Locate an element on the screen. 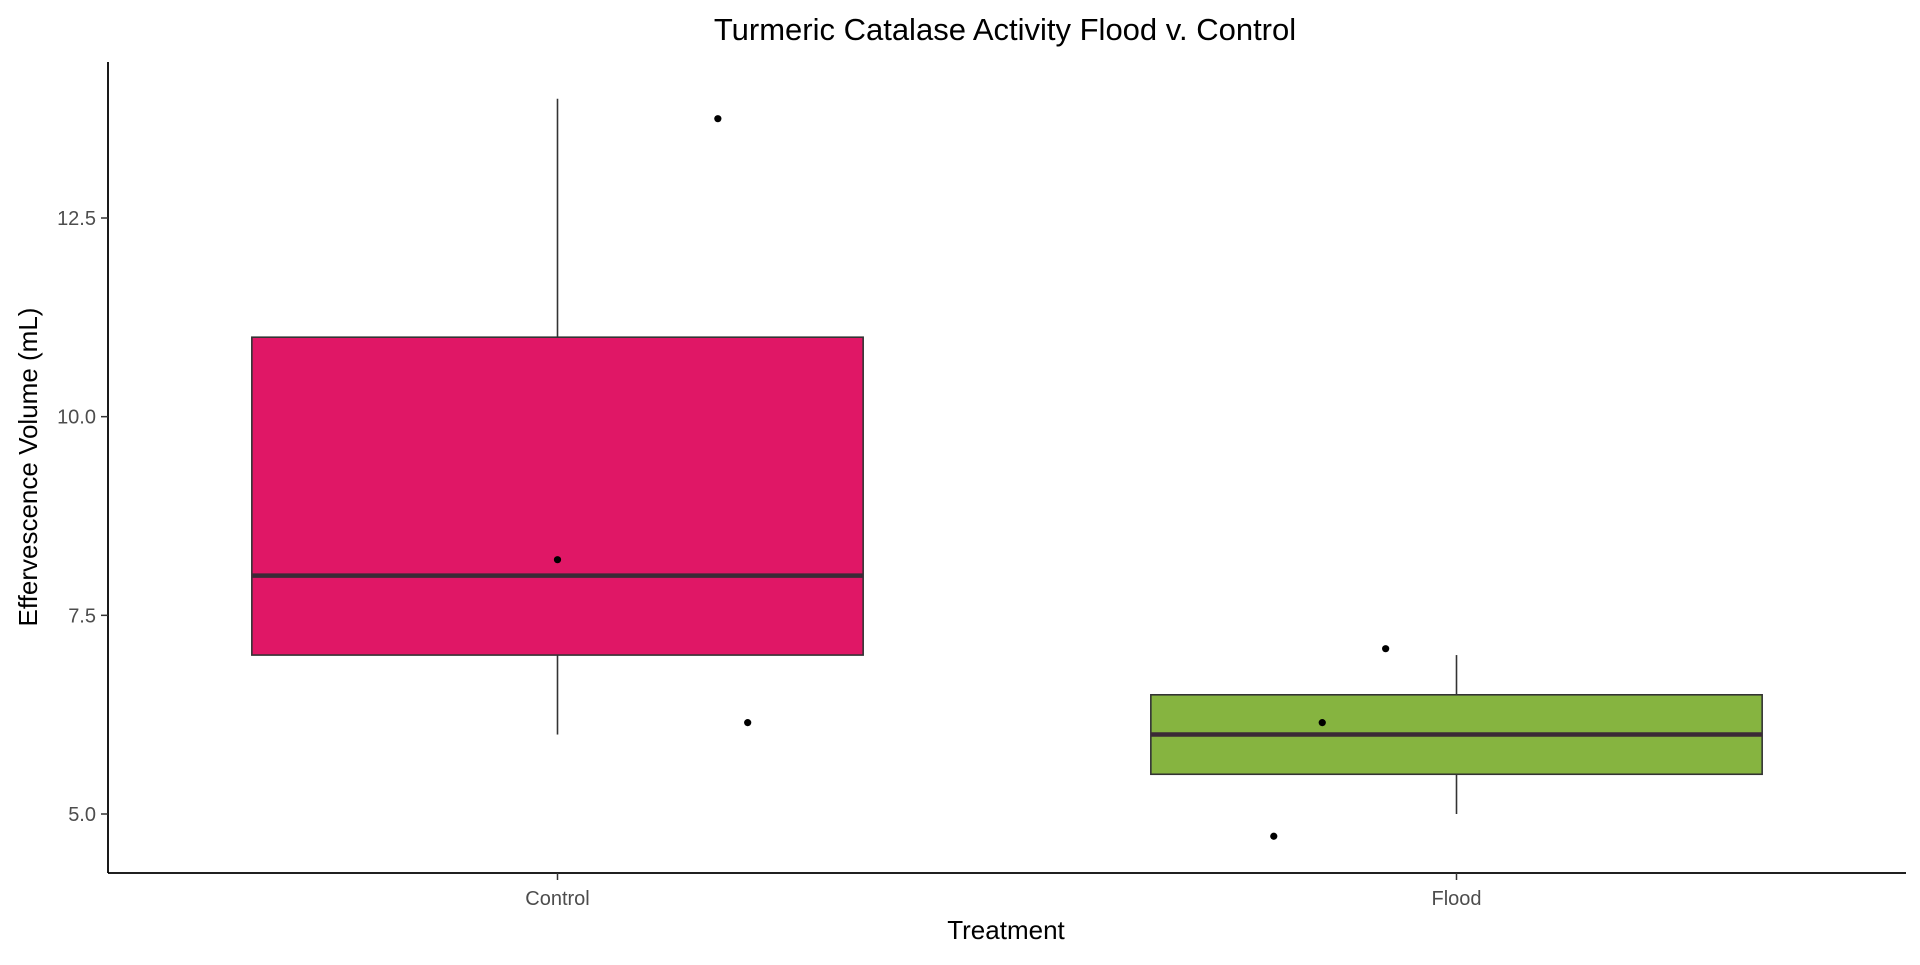  y-tick-label: 12.5 is located at coordinates (76, 219).